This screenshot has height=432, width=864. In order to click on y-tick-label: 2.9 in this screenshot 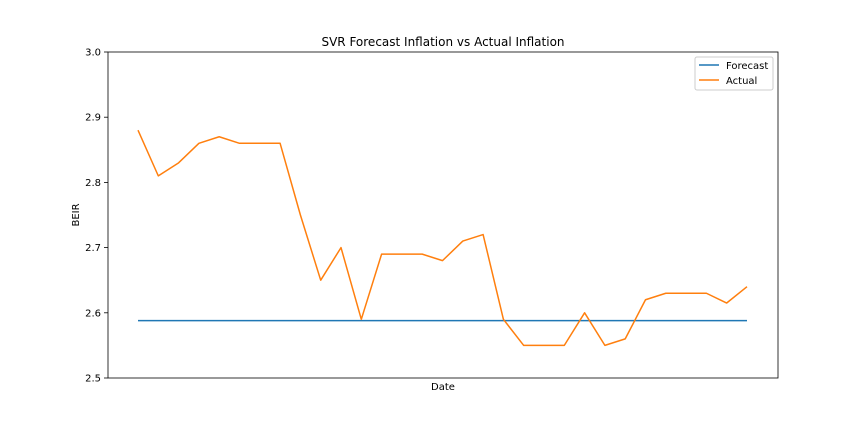, I will do `click(93, 118)`.